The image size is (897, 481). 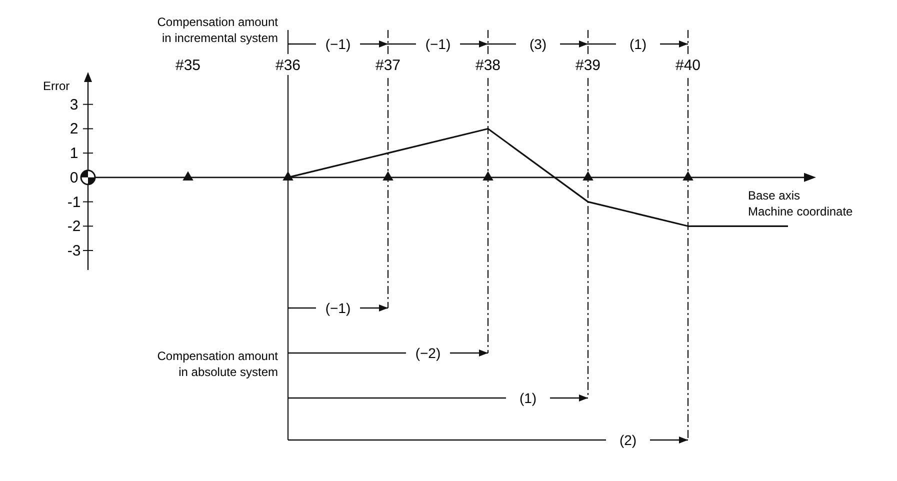 What do you see at coordinates (74, 105) in the screenshot?
I see `y-tick-label: 3` at bounding box center [74, 105].